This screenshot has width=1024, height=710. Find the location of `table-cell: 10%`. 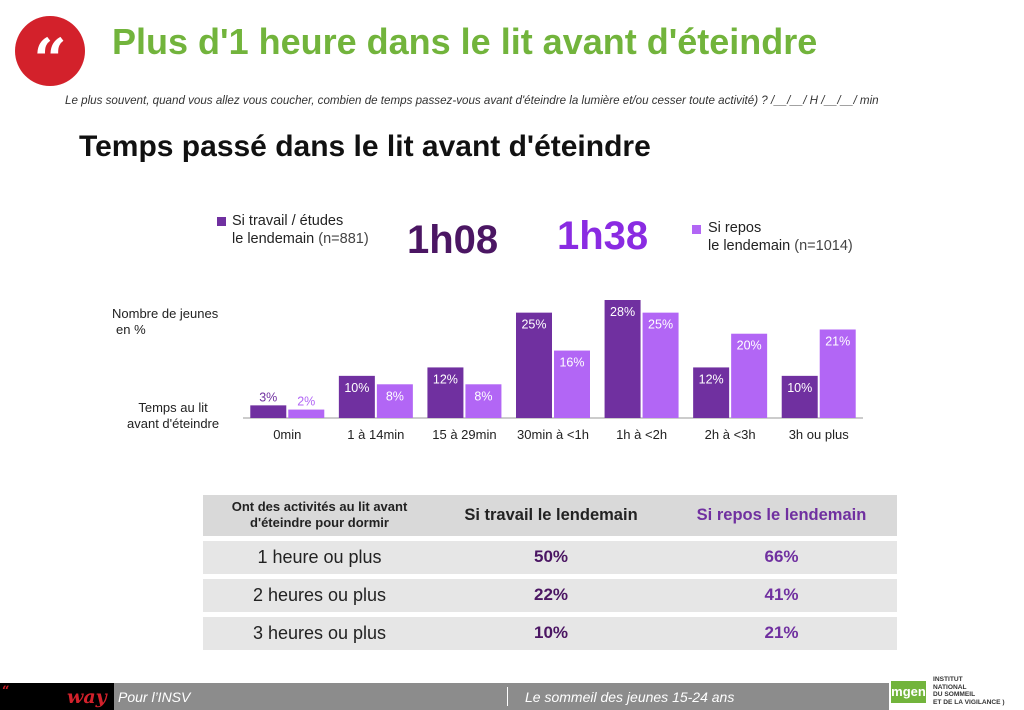

table-cell: 10% is located at coordinates (551, 634).